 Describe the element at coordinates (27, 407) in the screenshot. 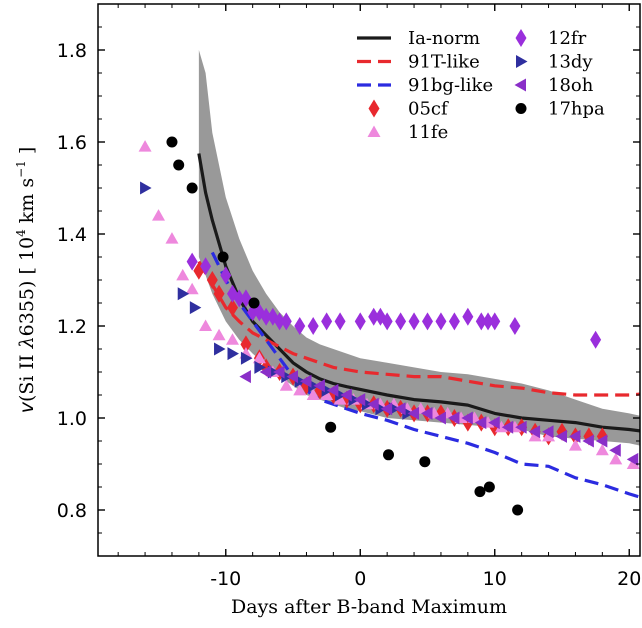

I see `y-axis-title-v: v` at that location.